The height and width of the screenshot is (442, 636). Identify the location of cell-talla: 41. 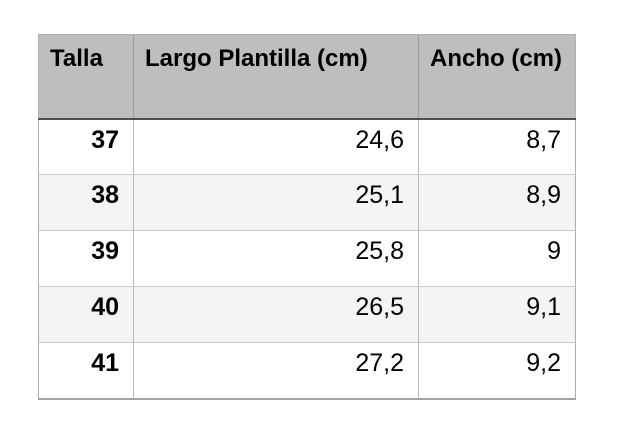
(86, 371).